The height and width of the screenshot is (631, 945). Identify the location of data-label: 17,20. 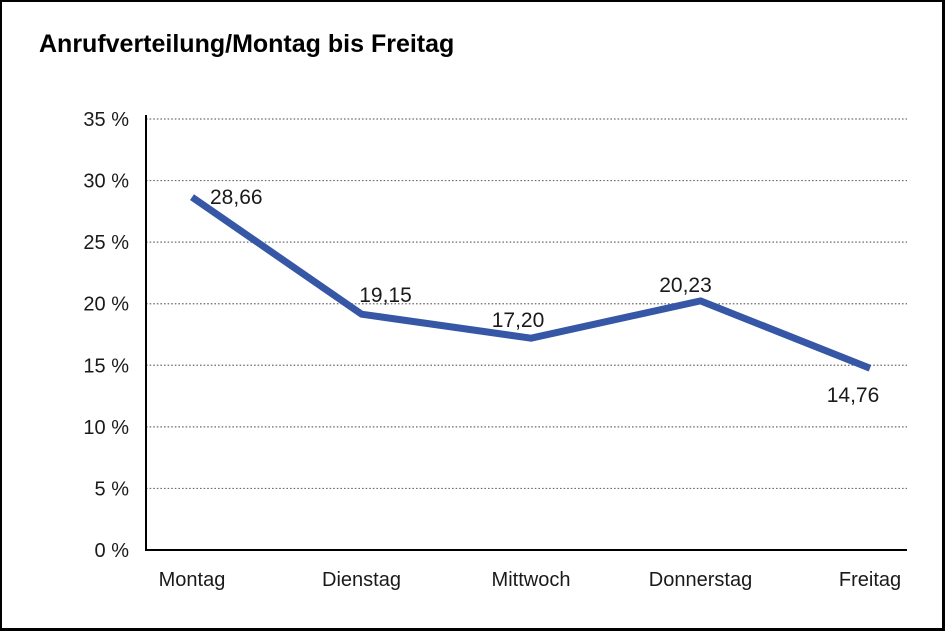
(518, 320).